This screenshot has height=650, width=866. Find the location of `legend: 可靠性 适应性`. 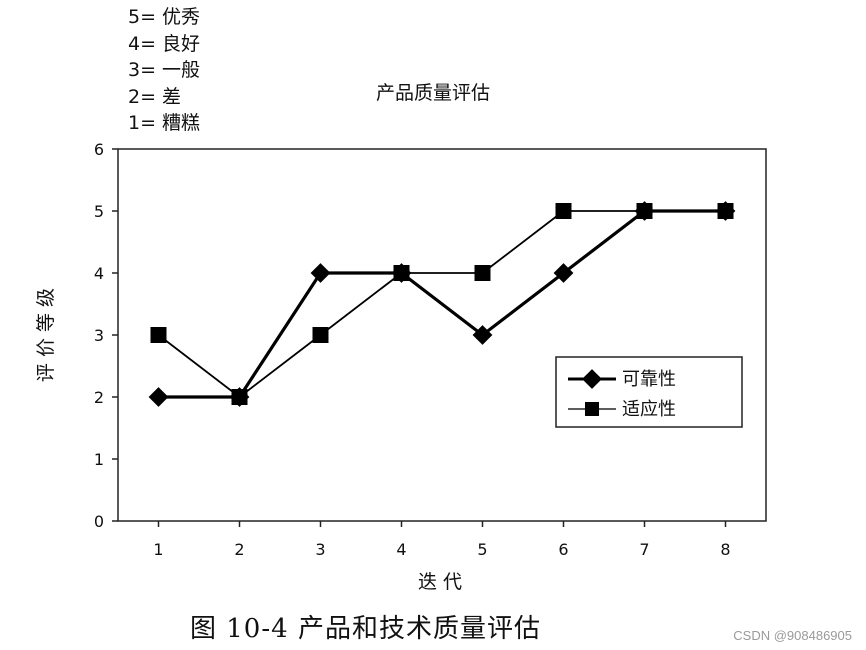

legend: 可靠性 适应性 is located at coordinates (649, 392).